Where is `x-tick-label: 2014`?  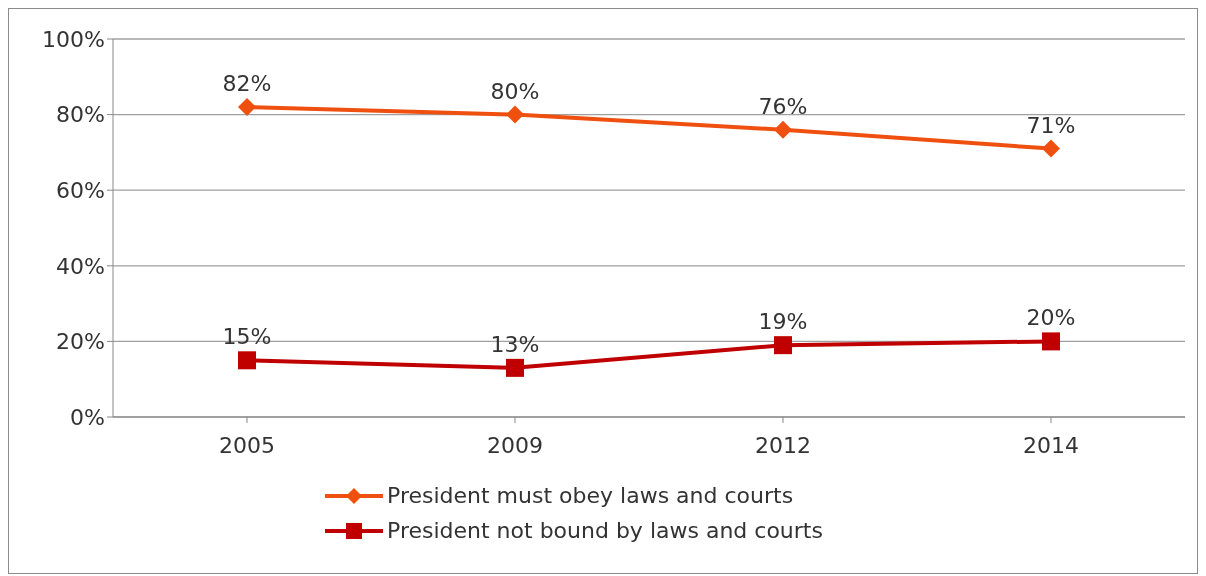
x-tick-label: 2014 is located at coordinates (1051, 445).